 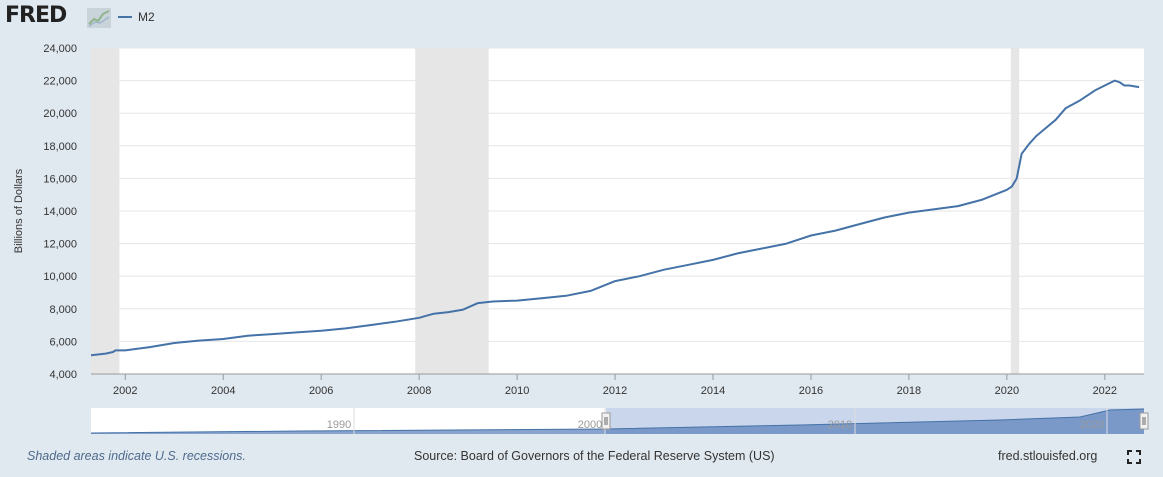 What do you see at coordinates (909, 391) in the screenshot?
I see `x-tick-label: 2018` at bounding box center [909, 391].